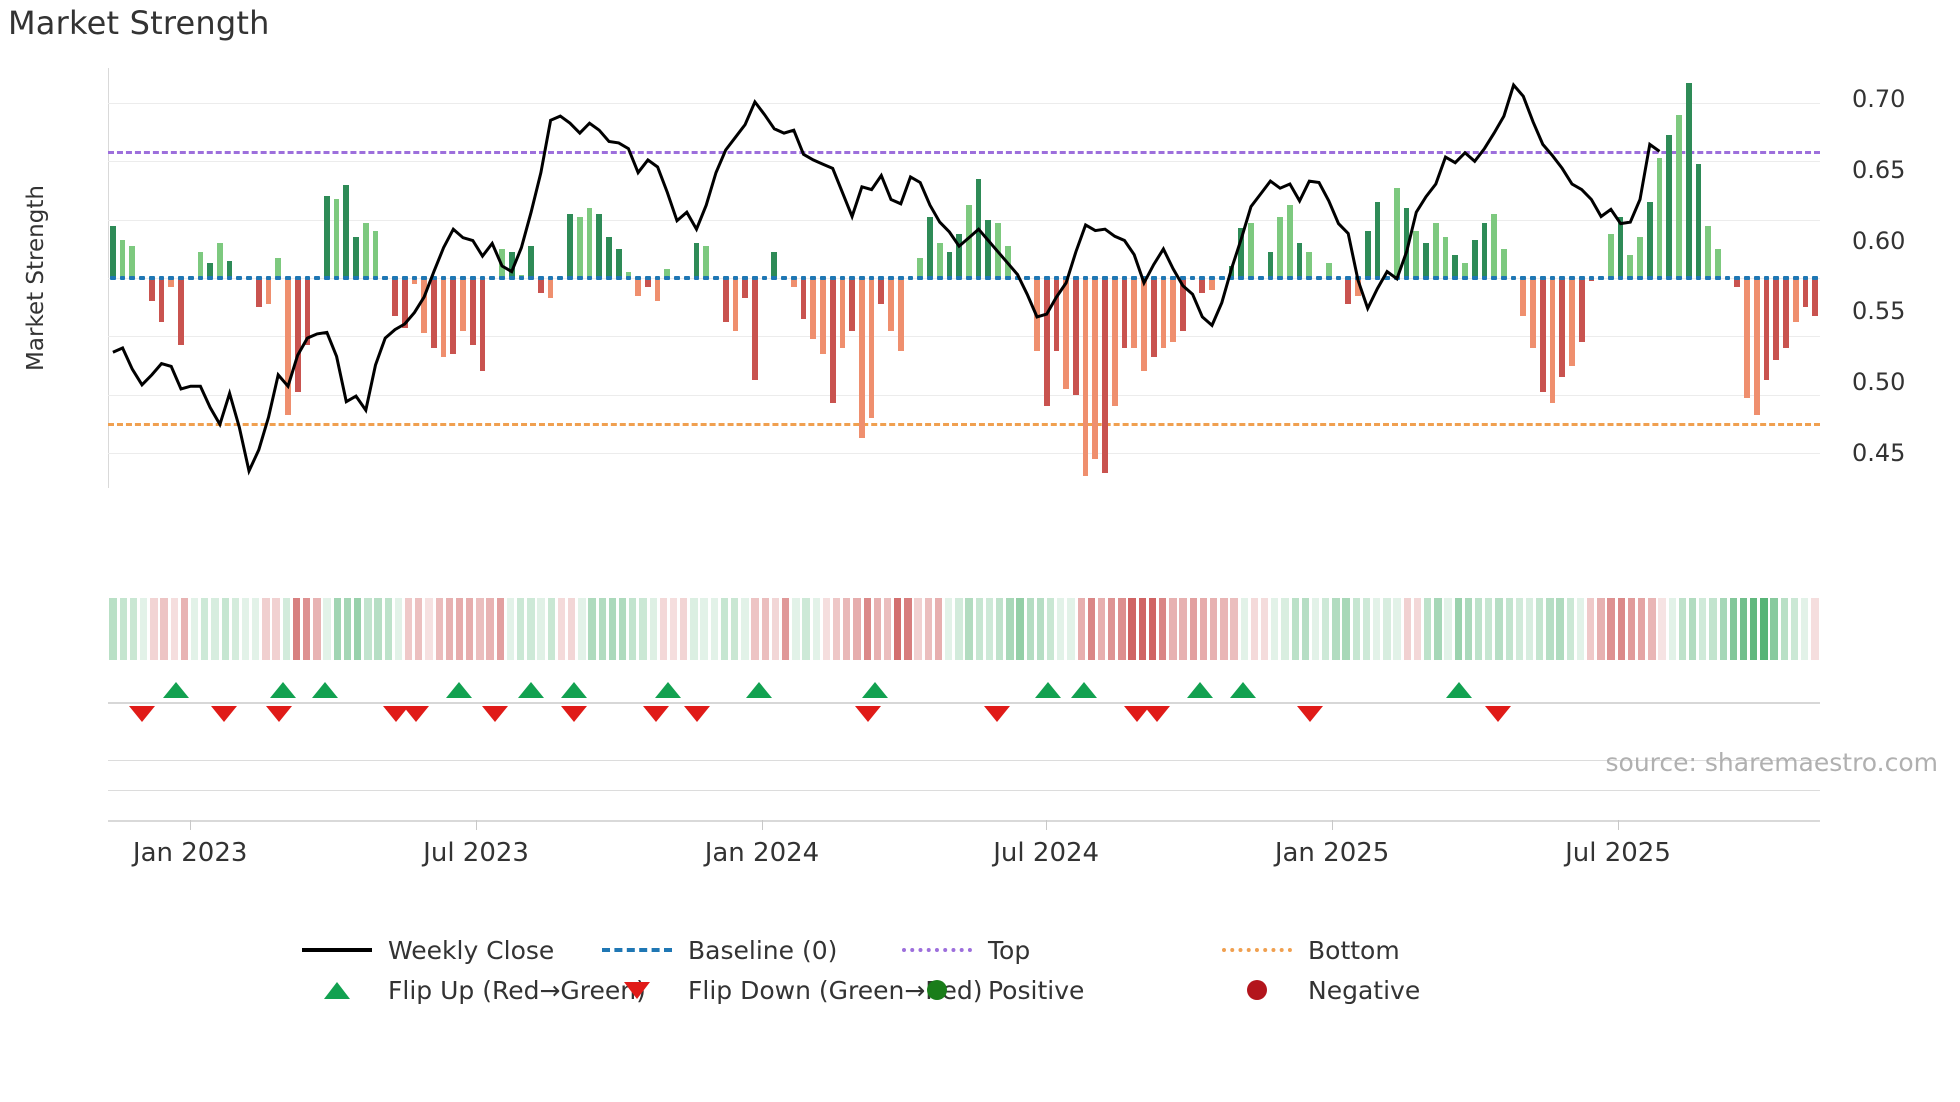 Image resolution: width=1960 pixels, height=1102 pixels. I want to click on legend-item: Weekly Close, so click(427, 950).